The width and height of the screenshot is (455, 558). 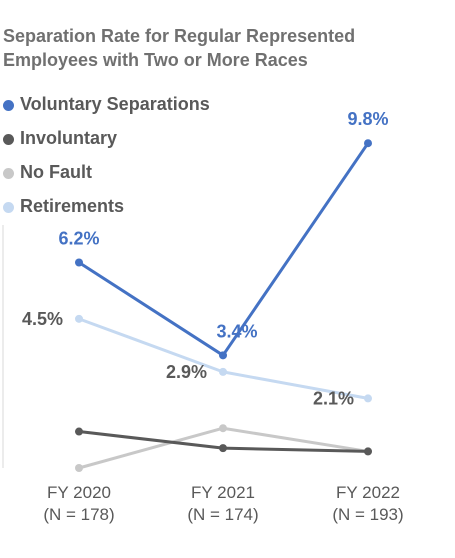 I want to click on x-tick-label-fy2022: FY 2022, so click(x=368, y=492).